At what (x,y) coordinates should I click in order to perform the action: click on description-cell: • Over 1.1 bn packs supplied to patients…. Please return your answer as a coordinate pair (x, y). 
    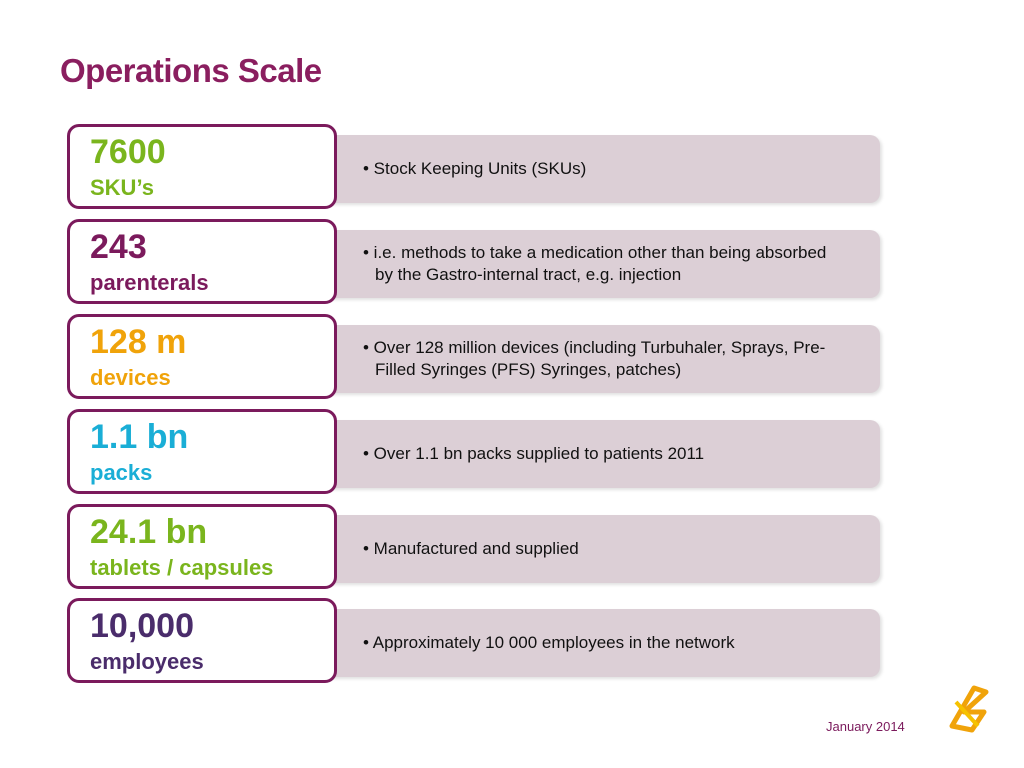
    Looking at the image, I should click on (603, 454).